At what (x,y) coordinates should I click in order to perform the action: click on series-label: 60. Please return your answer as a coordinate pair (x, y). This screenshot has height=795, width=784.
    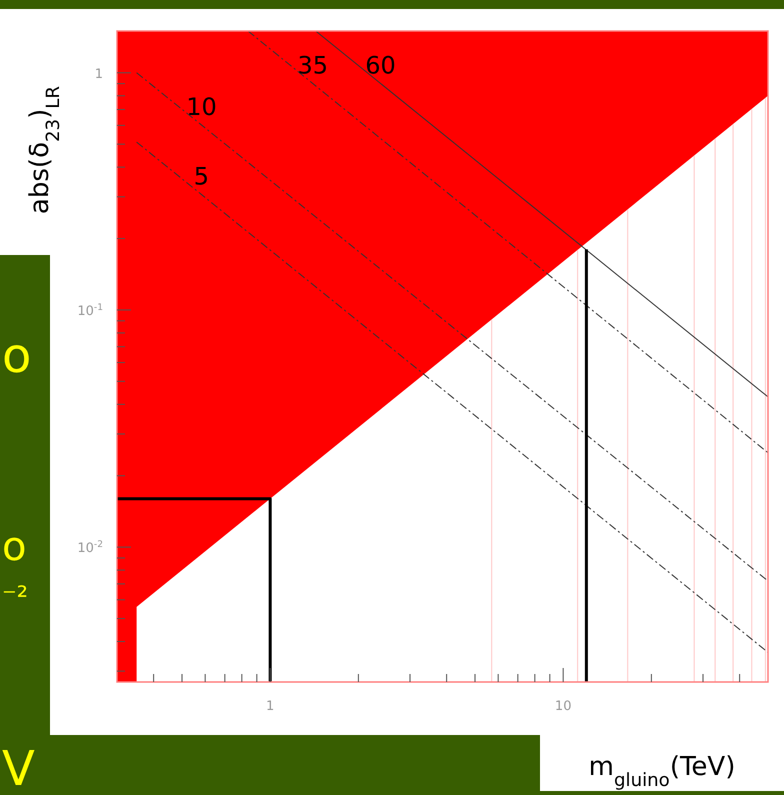
    Looking at the image, I should click on (380, 65).